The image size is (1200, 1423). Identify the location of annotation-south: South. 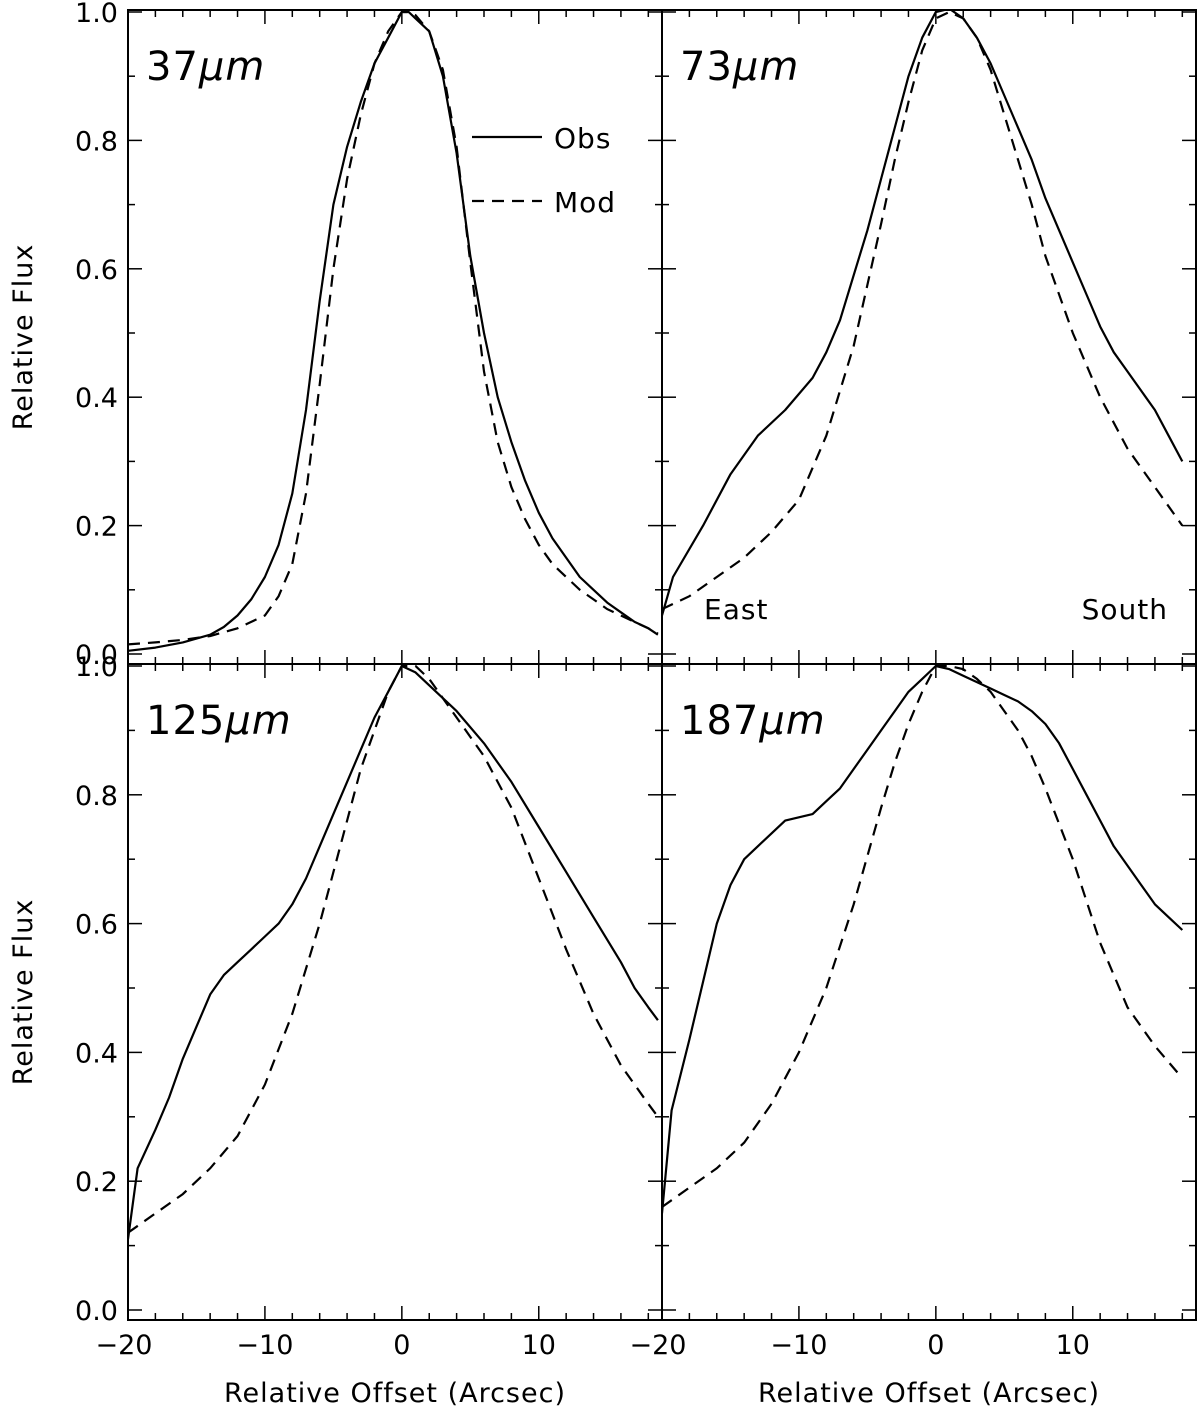
(1125, 609).